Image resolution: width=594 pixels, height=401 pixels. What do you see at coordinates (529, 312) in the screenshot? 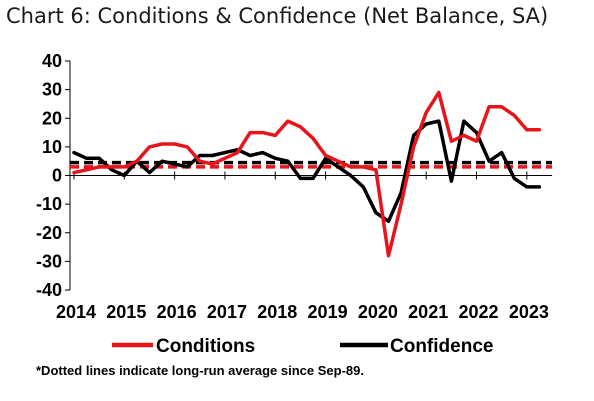
I see `x-tick-label: 2023` at bounding box center [529, 312].